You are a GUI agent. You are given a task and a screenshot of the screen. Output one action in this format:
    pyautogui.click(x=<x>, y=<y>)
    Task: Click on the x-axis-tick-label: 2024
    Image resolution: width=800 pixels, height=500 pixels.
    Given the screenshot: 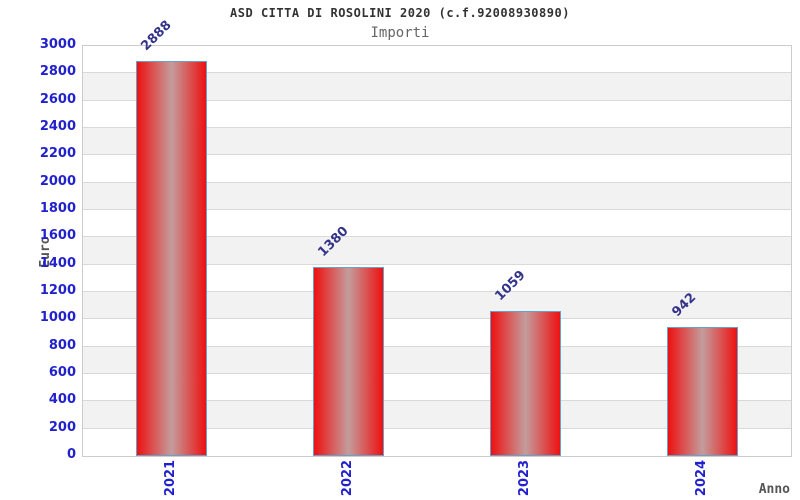 What is the action you would take?
    pyautogui.click(x=701, y=478)
    